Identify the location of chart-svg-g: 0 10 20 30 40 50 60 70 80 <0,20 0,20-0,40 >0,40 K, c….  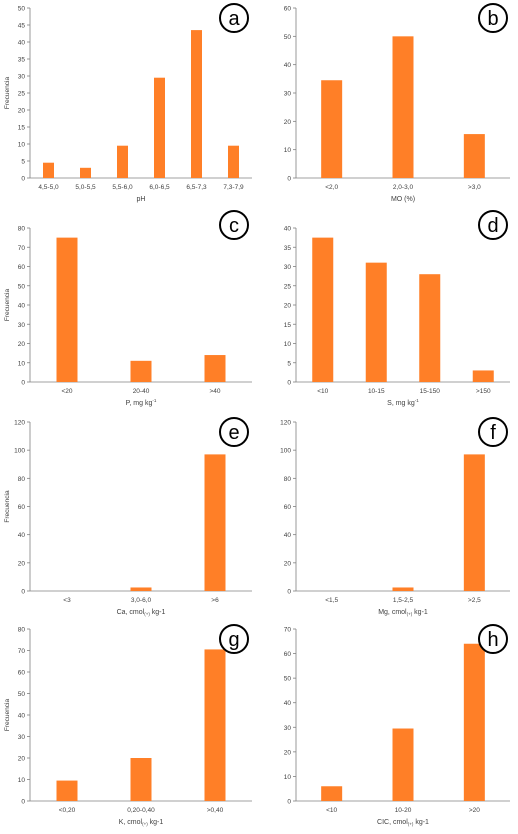
(128, 725).